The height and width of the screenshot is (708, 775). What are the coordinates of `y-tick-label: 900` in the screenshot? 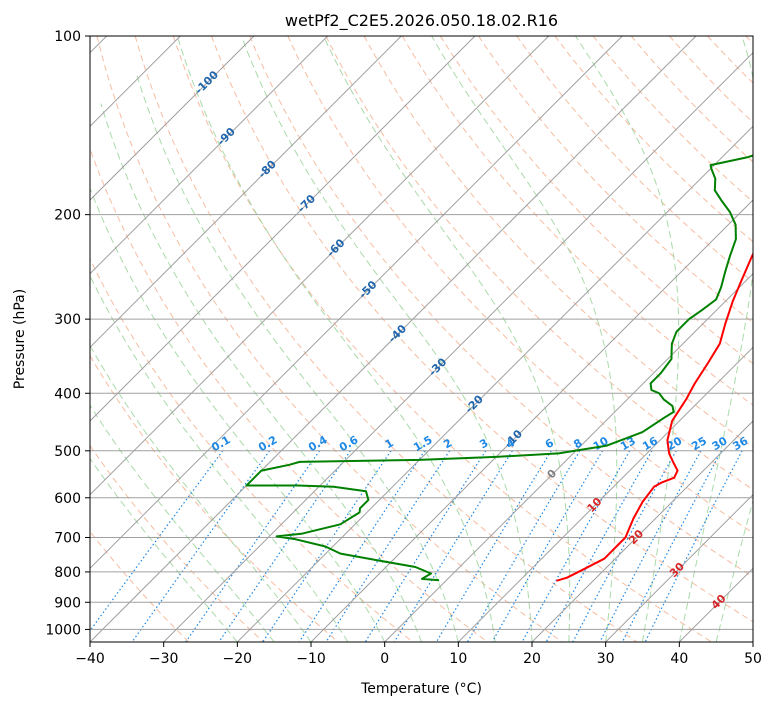 It's located at (67, 603).